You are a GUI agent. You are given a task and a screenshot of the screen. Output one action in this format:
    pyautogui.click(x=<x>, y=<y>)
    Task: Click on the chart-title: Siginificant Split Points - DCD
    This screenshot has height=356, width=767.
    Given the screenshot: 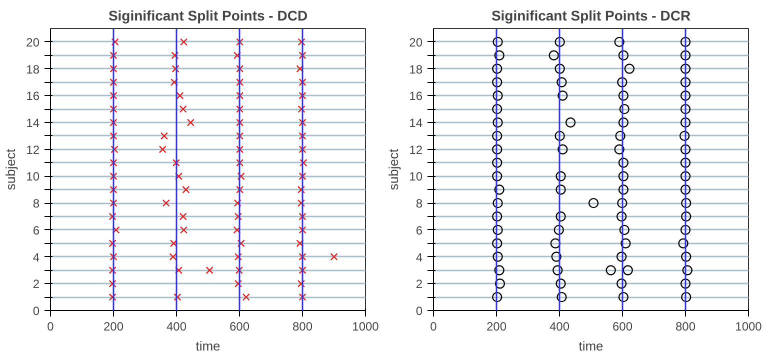 What is the action you would take?
    pyautogui.click(x=208, y=16)
    